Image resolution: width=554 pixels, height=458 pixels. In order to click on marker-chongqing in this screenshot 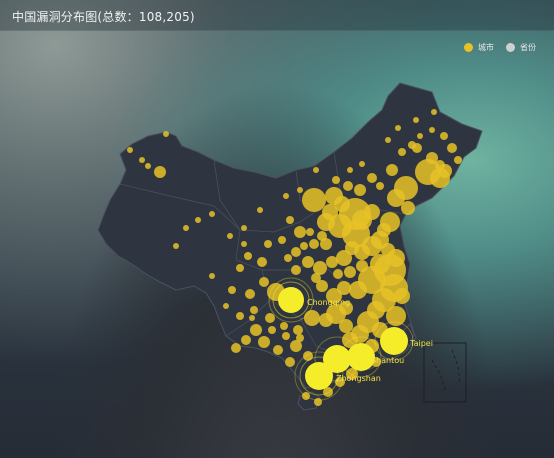, I will do `click(291, 300)`.